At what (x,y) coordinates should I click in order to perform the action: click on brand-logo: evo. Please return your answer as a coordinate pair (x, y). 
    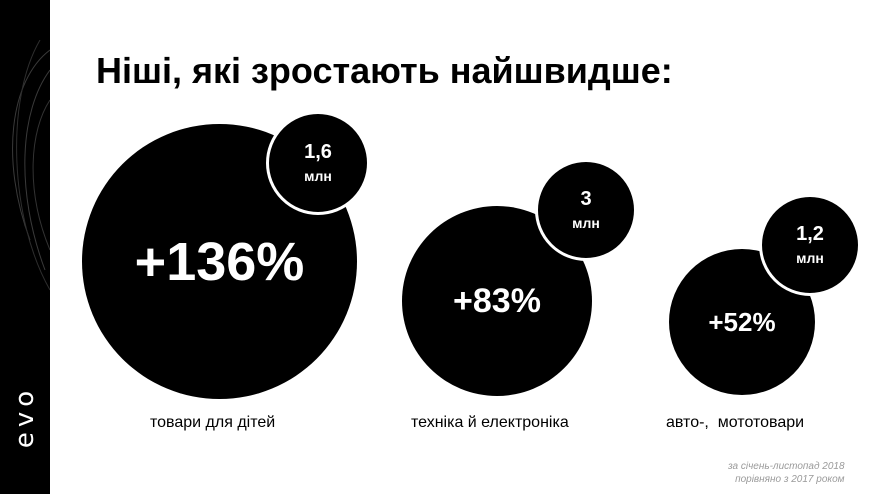
    Looking at the image, I should click on (25, 417).